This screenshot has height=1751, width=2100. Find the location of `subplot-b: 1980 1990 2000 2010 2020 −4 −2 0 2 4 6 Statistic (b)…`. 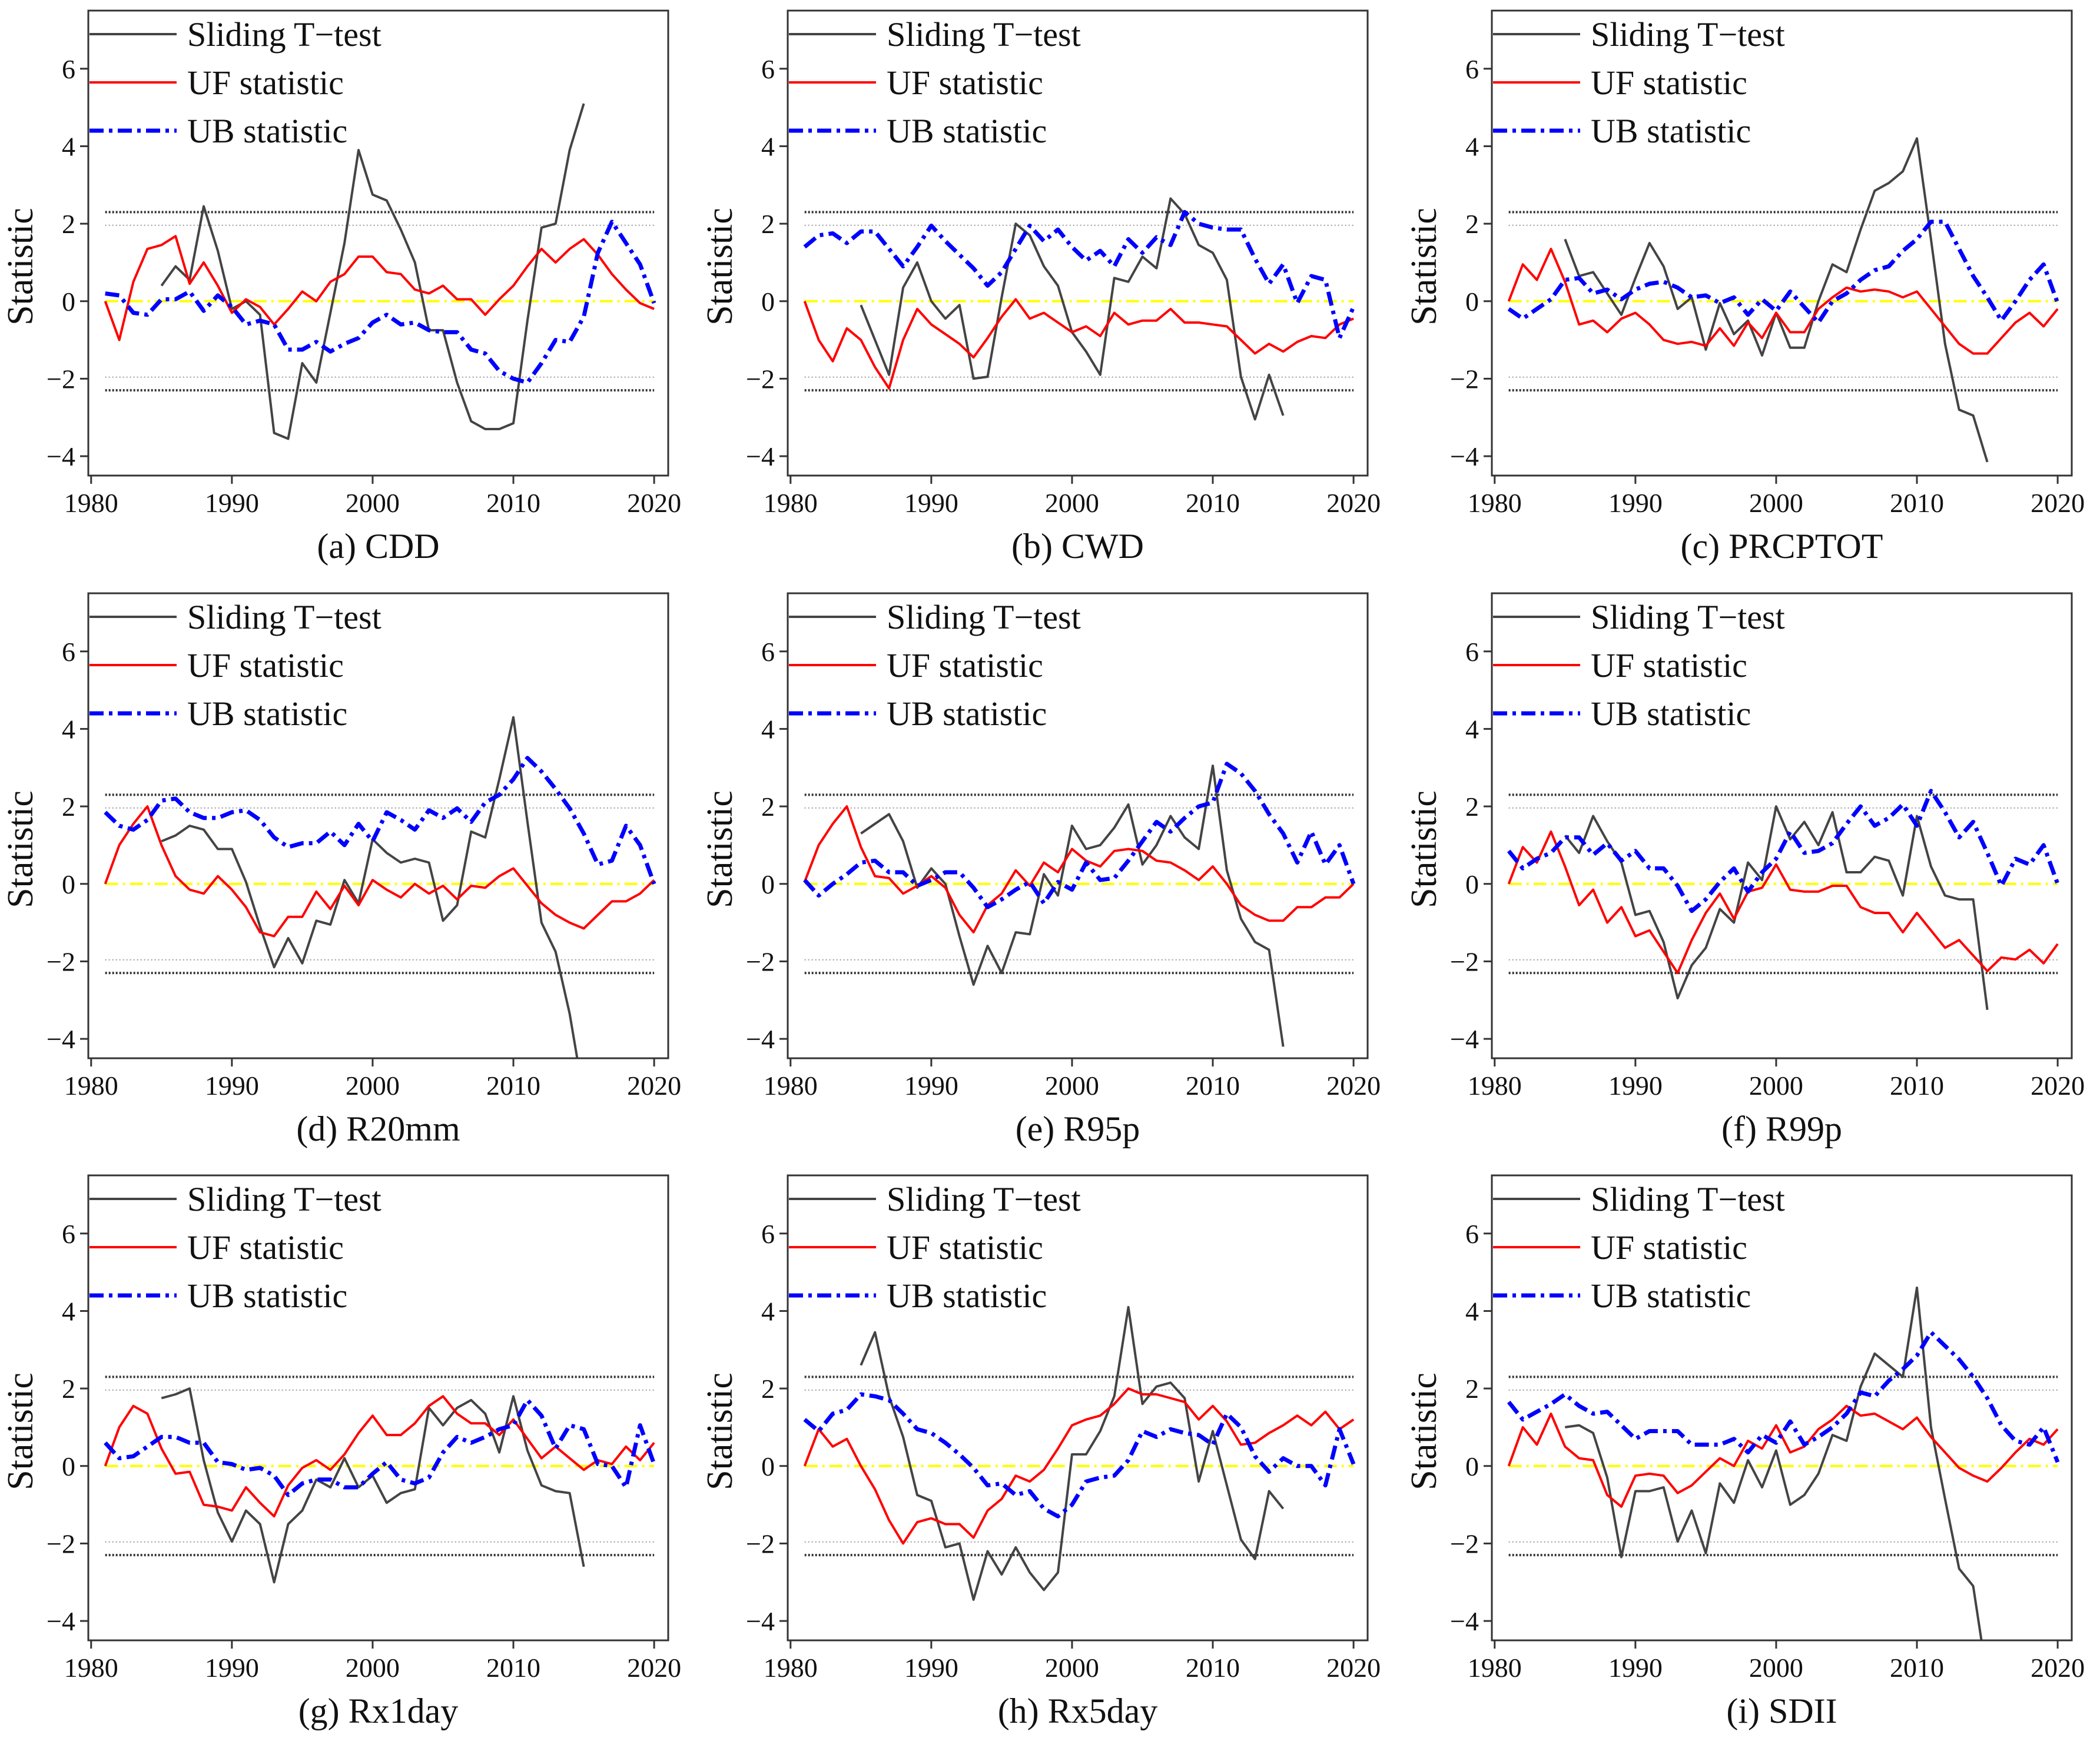

subplot-b: 1980 1990 2000 2010 2020 −4 −2 0 2 4 6 Statistic (b)… is located at coordinates (1040, 287).